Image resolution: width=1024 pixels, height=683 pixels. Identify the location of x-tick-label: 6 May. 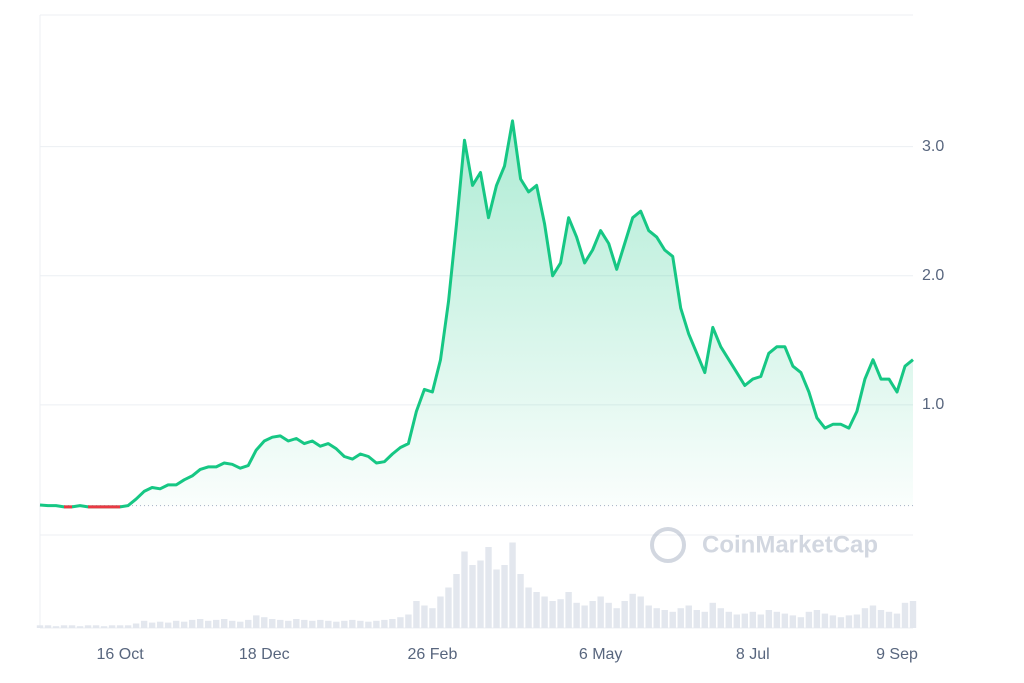
(601, 654).